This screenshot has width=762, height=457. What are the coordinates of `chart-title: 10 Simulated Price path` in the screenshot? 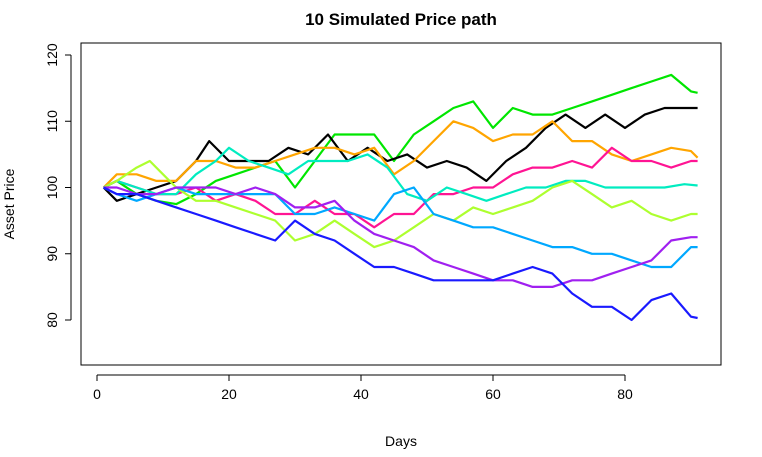 It's located at (401, 19).